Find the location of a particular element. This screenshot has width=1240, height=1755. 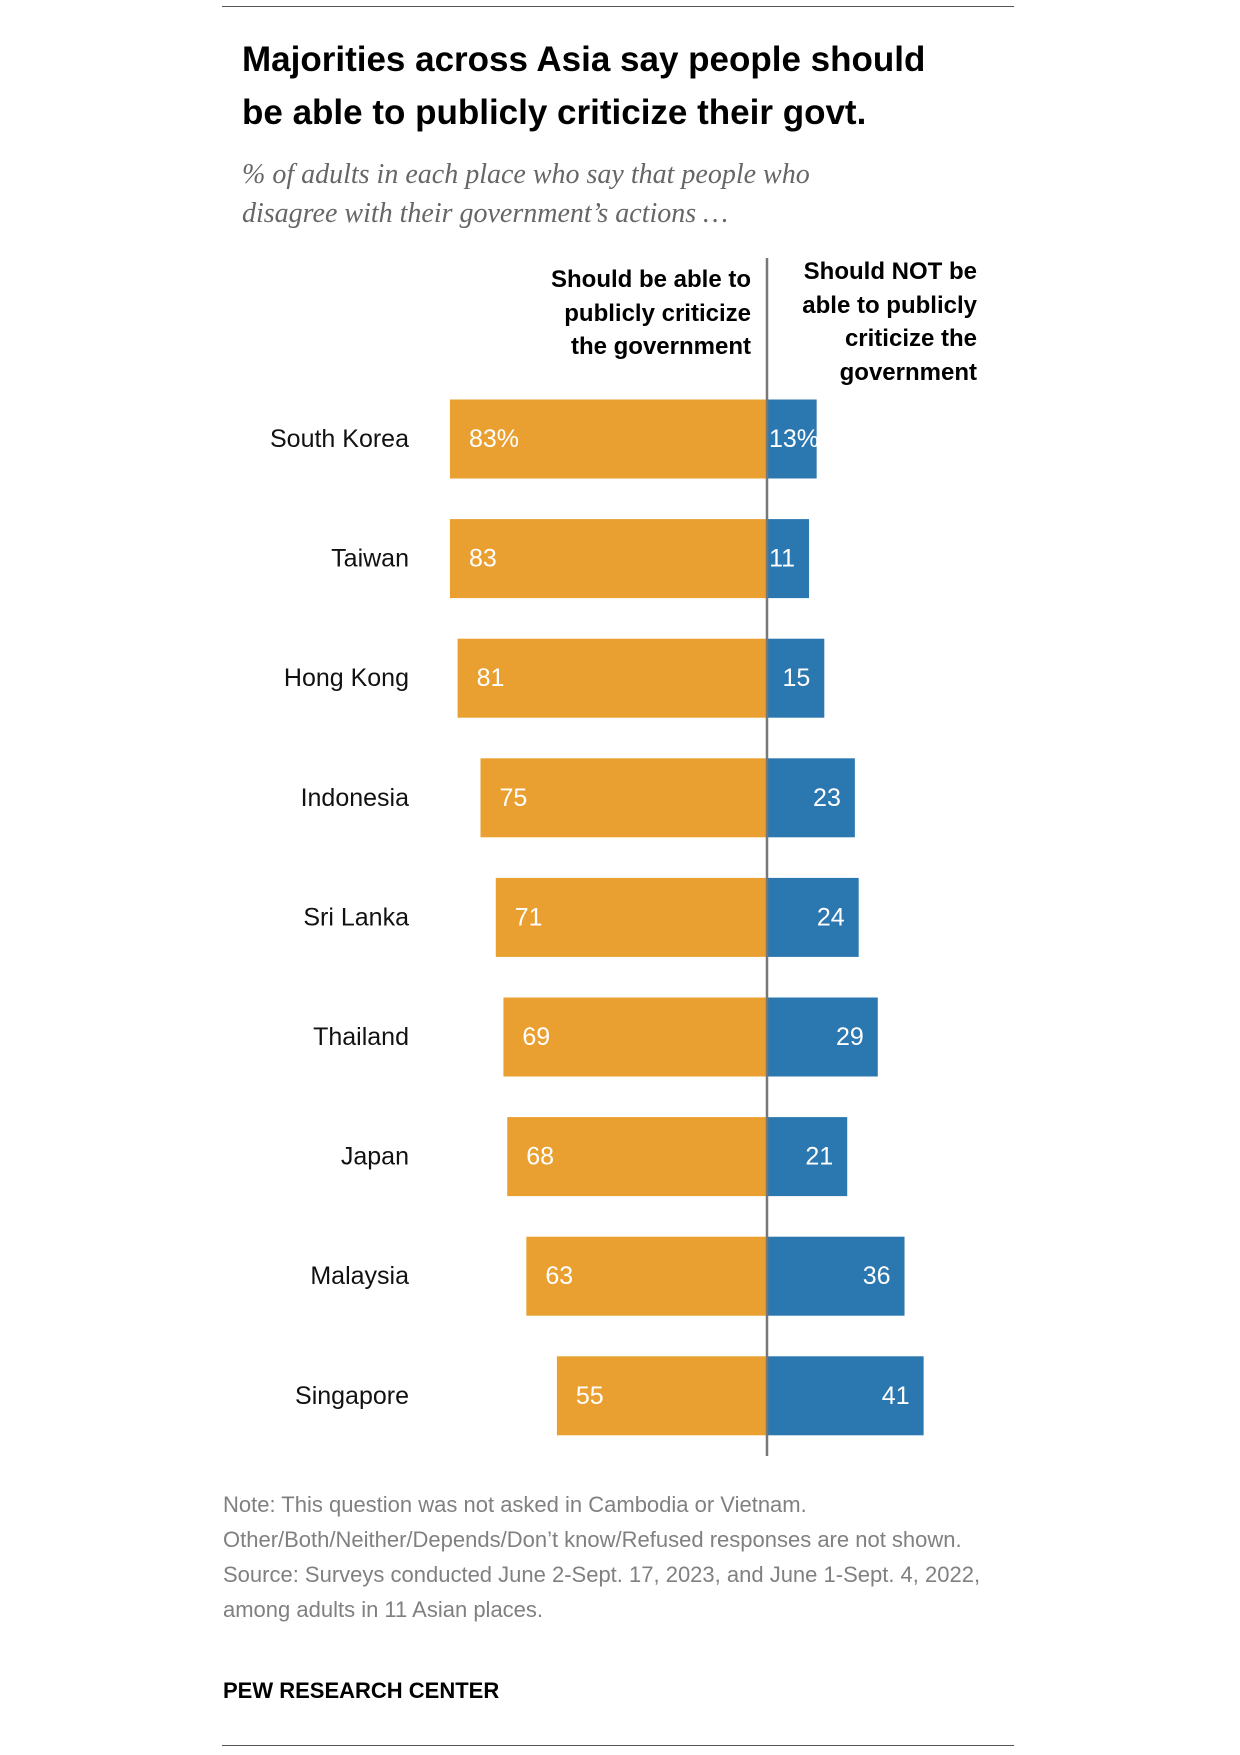

value-label-should-not: 29 is located at coordinates (850, 1037).